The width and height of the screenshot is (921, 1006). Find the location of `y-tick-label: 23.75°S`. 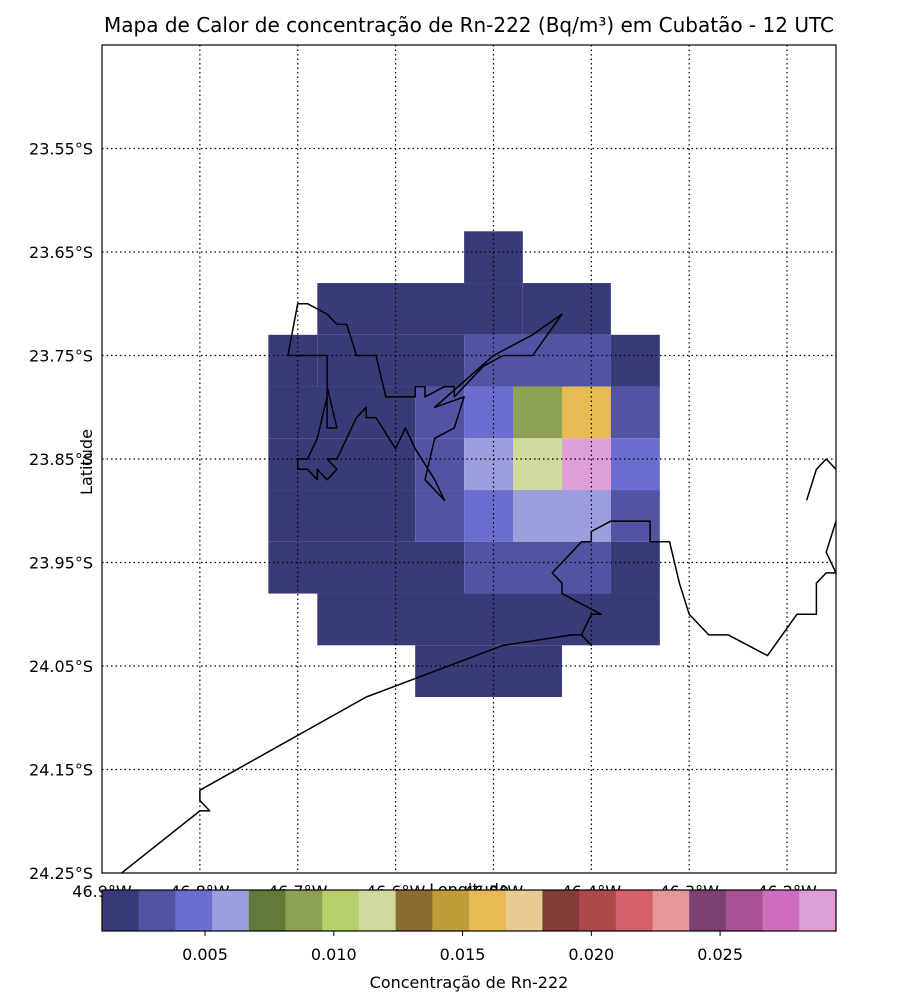

y-tick-label: 23.75°S is located at coordinates (61, 356).